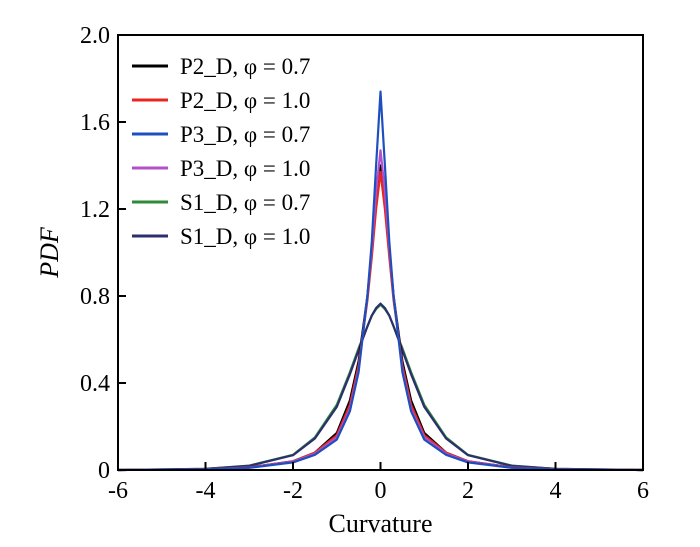 The height and width of the screenshot is (547, 700). Describe the element at coordinates (206, 491) in the screenshot. I see `x-tick-label: -4` at that location.